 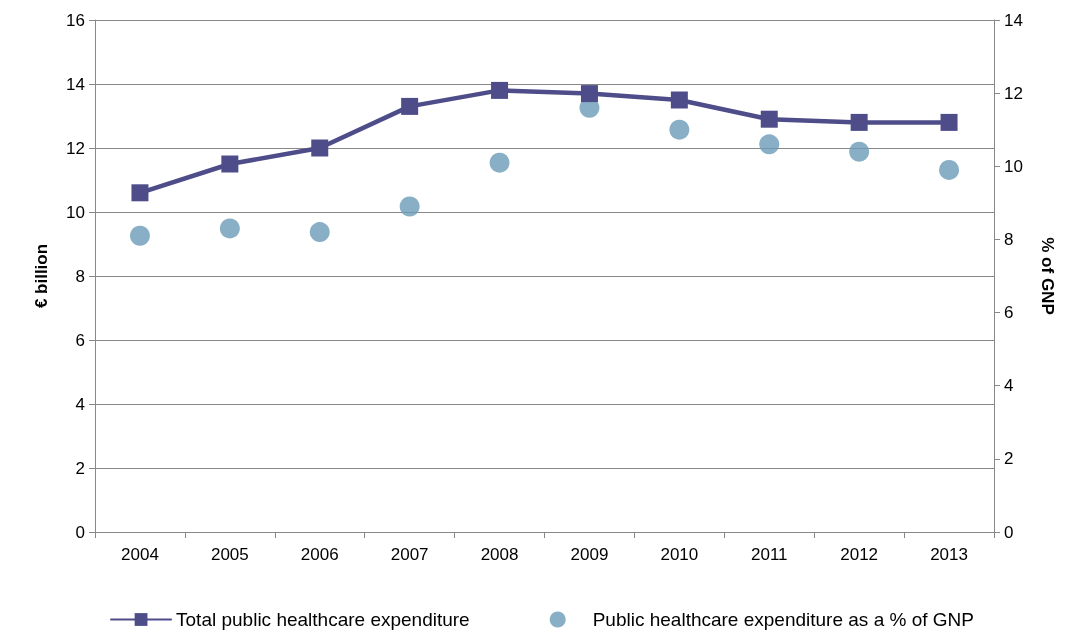 What do you see at coordinates (319, 554) in the screenshot?
I see `x-tick-label: 2006` at bounding box center [319, 554].